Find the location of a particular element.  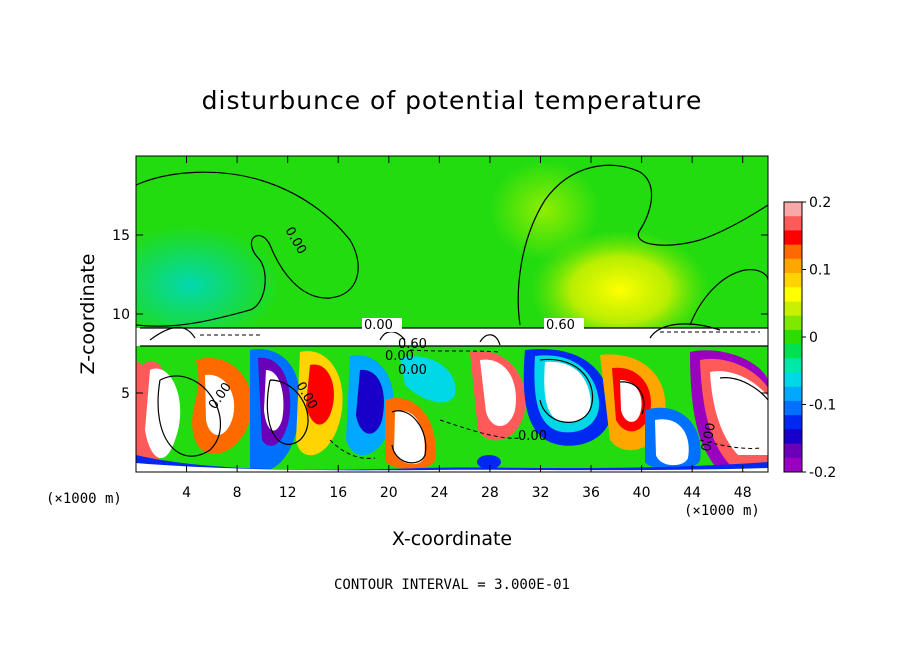

colorbar-tick-label: 0.2 is located at coordinates (820, 203).